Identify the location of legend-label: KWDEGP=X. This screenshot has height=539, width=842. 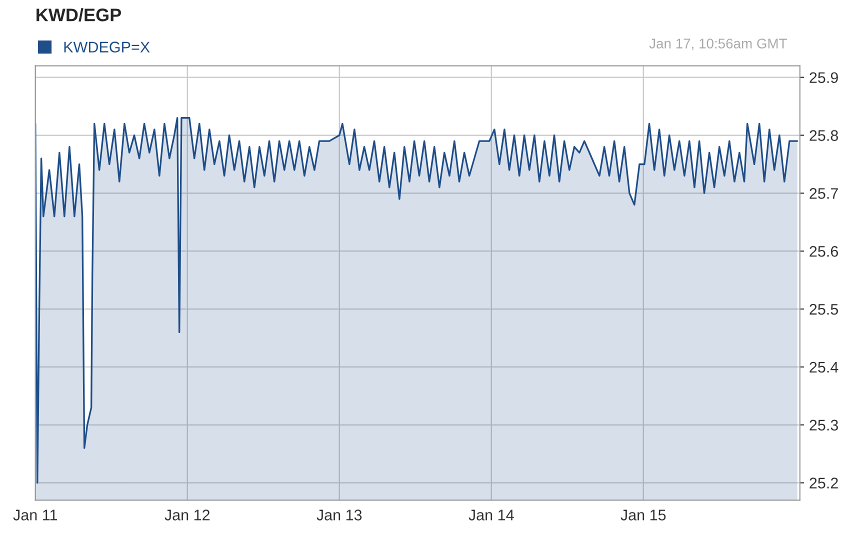
(107, 47).